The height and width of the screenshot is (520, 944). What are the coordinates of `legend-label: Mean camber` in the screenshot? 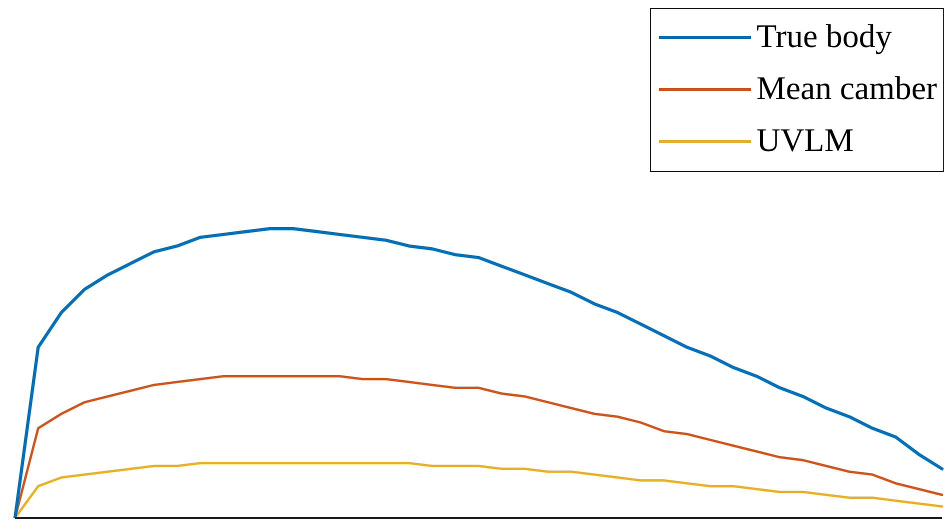 It's located at (846, 89).